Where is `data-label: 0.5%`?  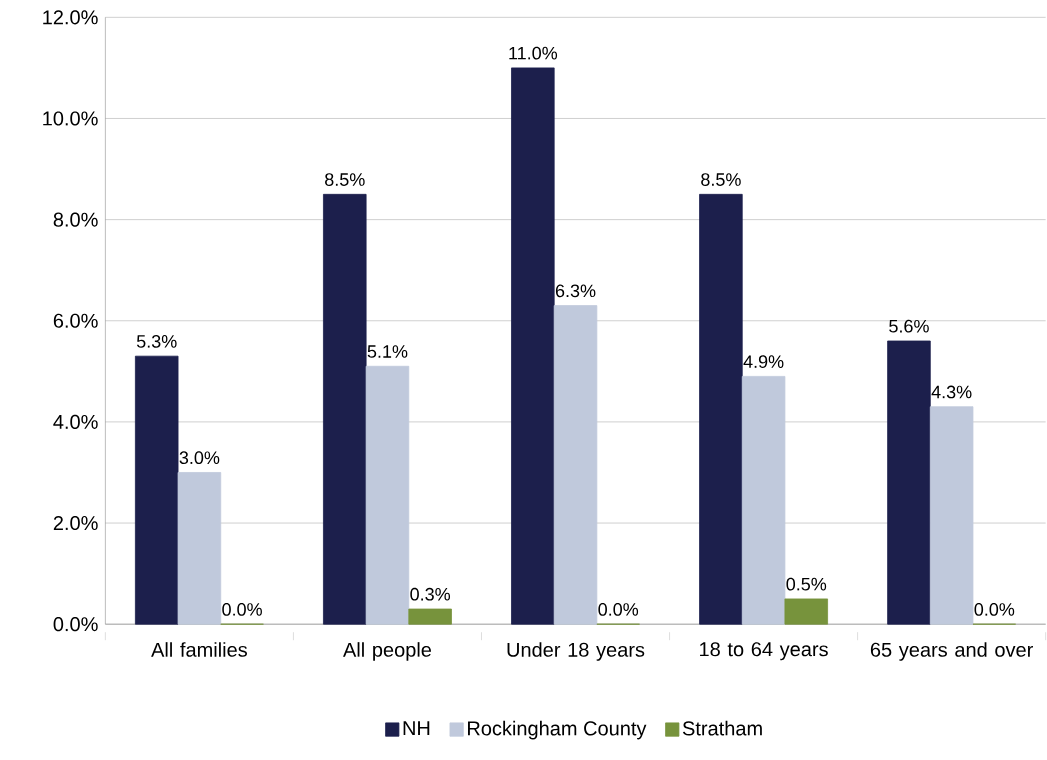
data-label: 0.5% is located at coordinates (806, 584).